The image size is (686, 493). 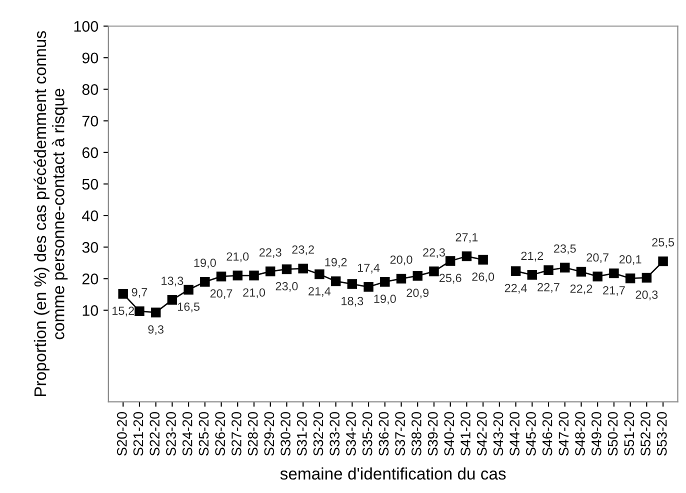 I want to click on data-label: 20,0, so click(x=401, y=260).